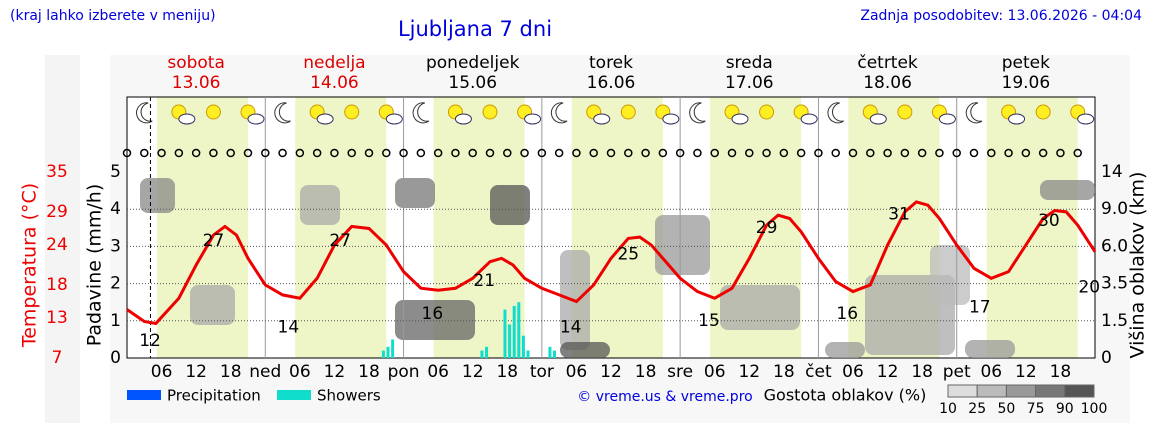  I want to click on temperature-label: 12, so click(150, 341).